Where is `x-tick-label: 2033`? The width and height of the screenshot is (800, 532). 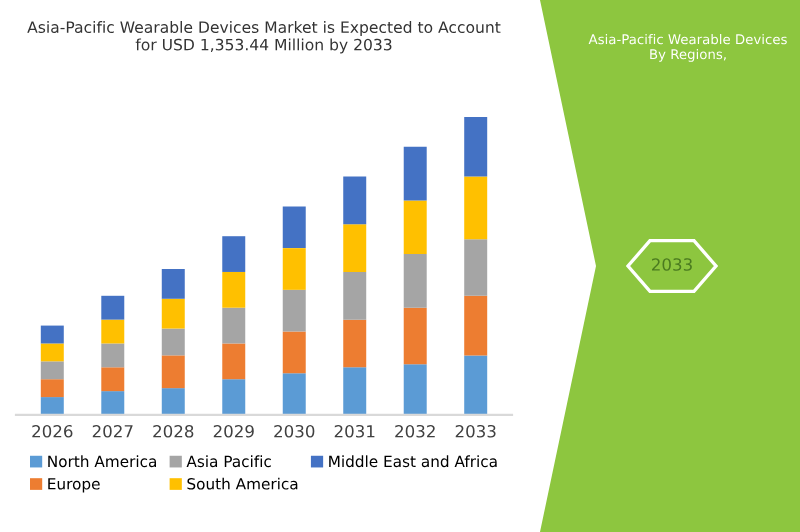
x-tick-label: 2033 is located at coordinates (475, 431).